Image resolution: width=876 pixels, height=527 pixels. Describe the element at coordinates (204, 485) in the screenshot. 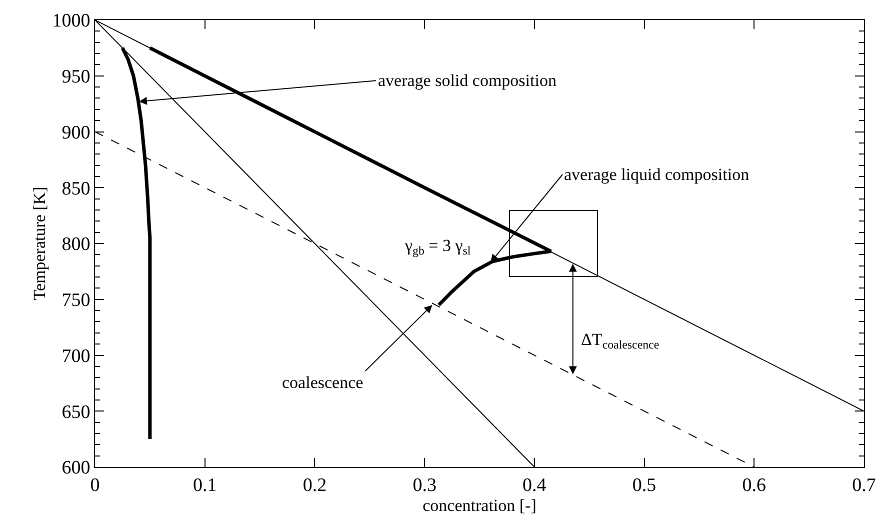

I see `x-tick-label: 0.1` at that location.